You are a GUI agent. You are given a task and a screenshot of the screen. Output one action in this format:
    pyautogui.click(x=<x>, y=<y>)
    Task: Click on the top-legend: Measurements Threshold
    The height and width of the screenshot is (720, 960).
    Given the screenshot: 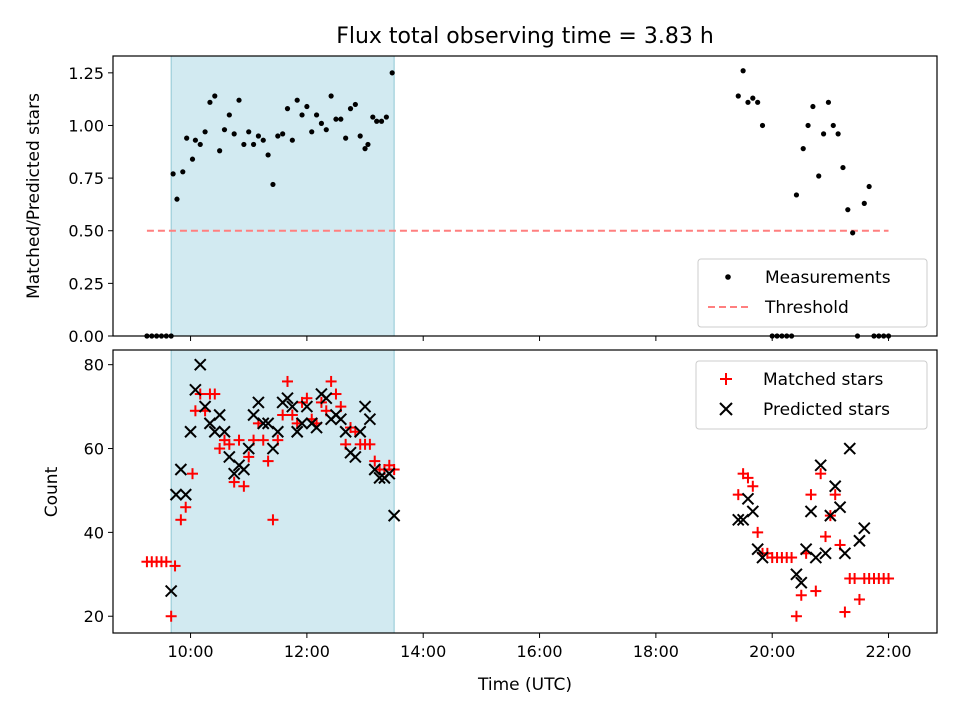 What is the action you would take?
    pyautogui.click(x=812, y=293)
    